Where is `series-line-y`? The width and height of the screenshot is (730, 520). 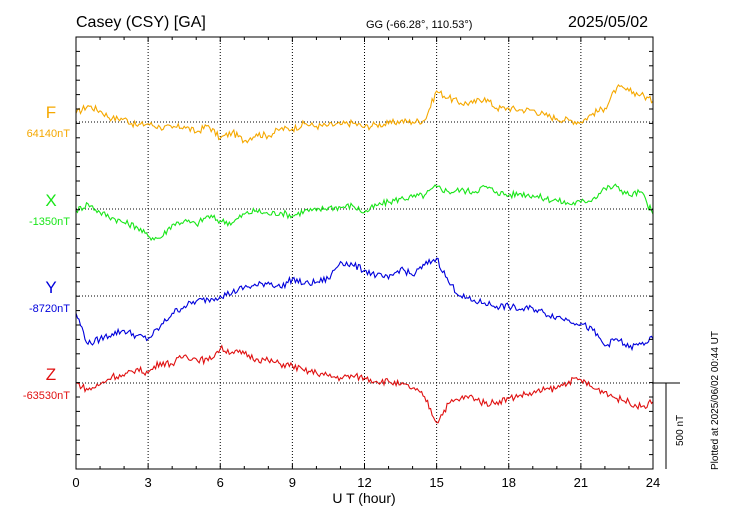
series-line-y is located at coordinates (364, 304).